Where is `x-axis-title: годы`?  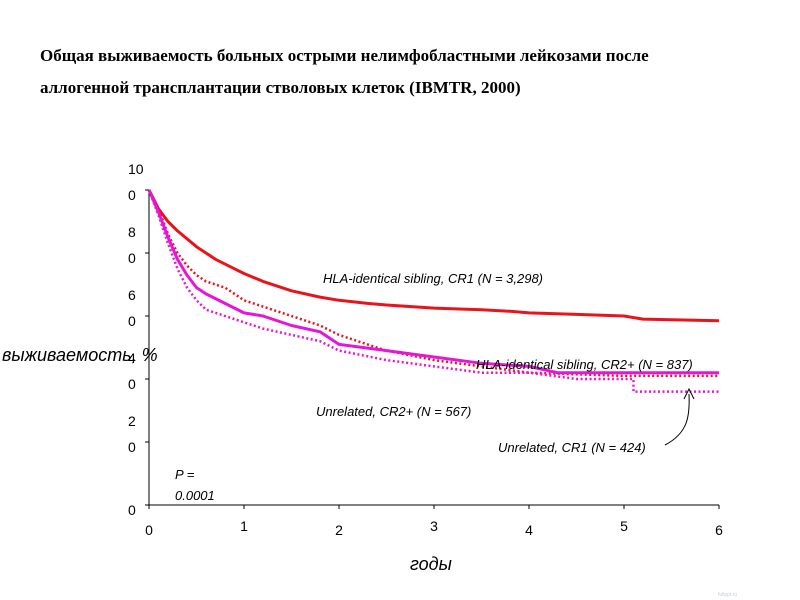 x-axis-title: годы is located at coordinates (431, 564).